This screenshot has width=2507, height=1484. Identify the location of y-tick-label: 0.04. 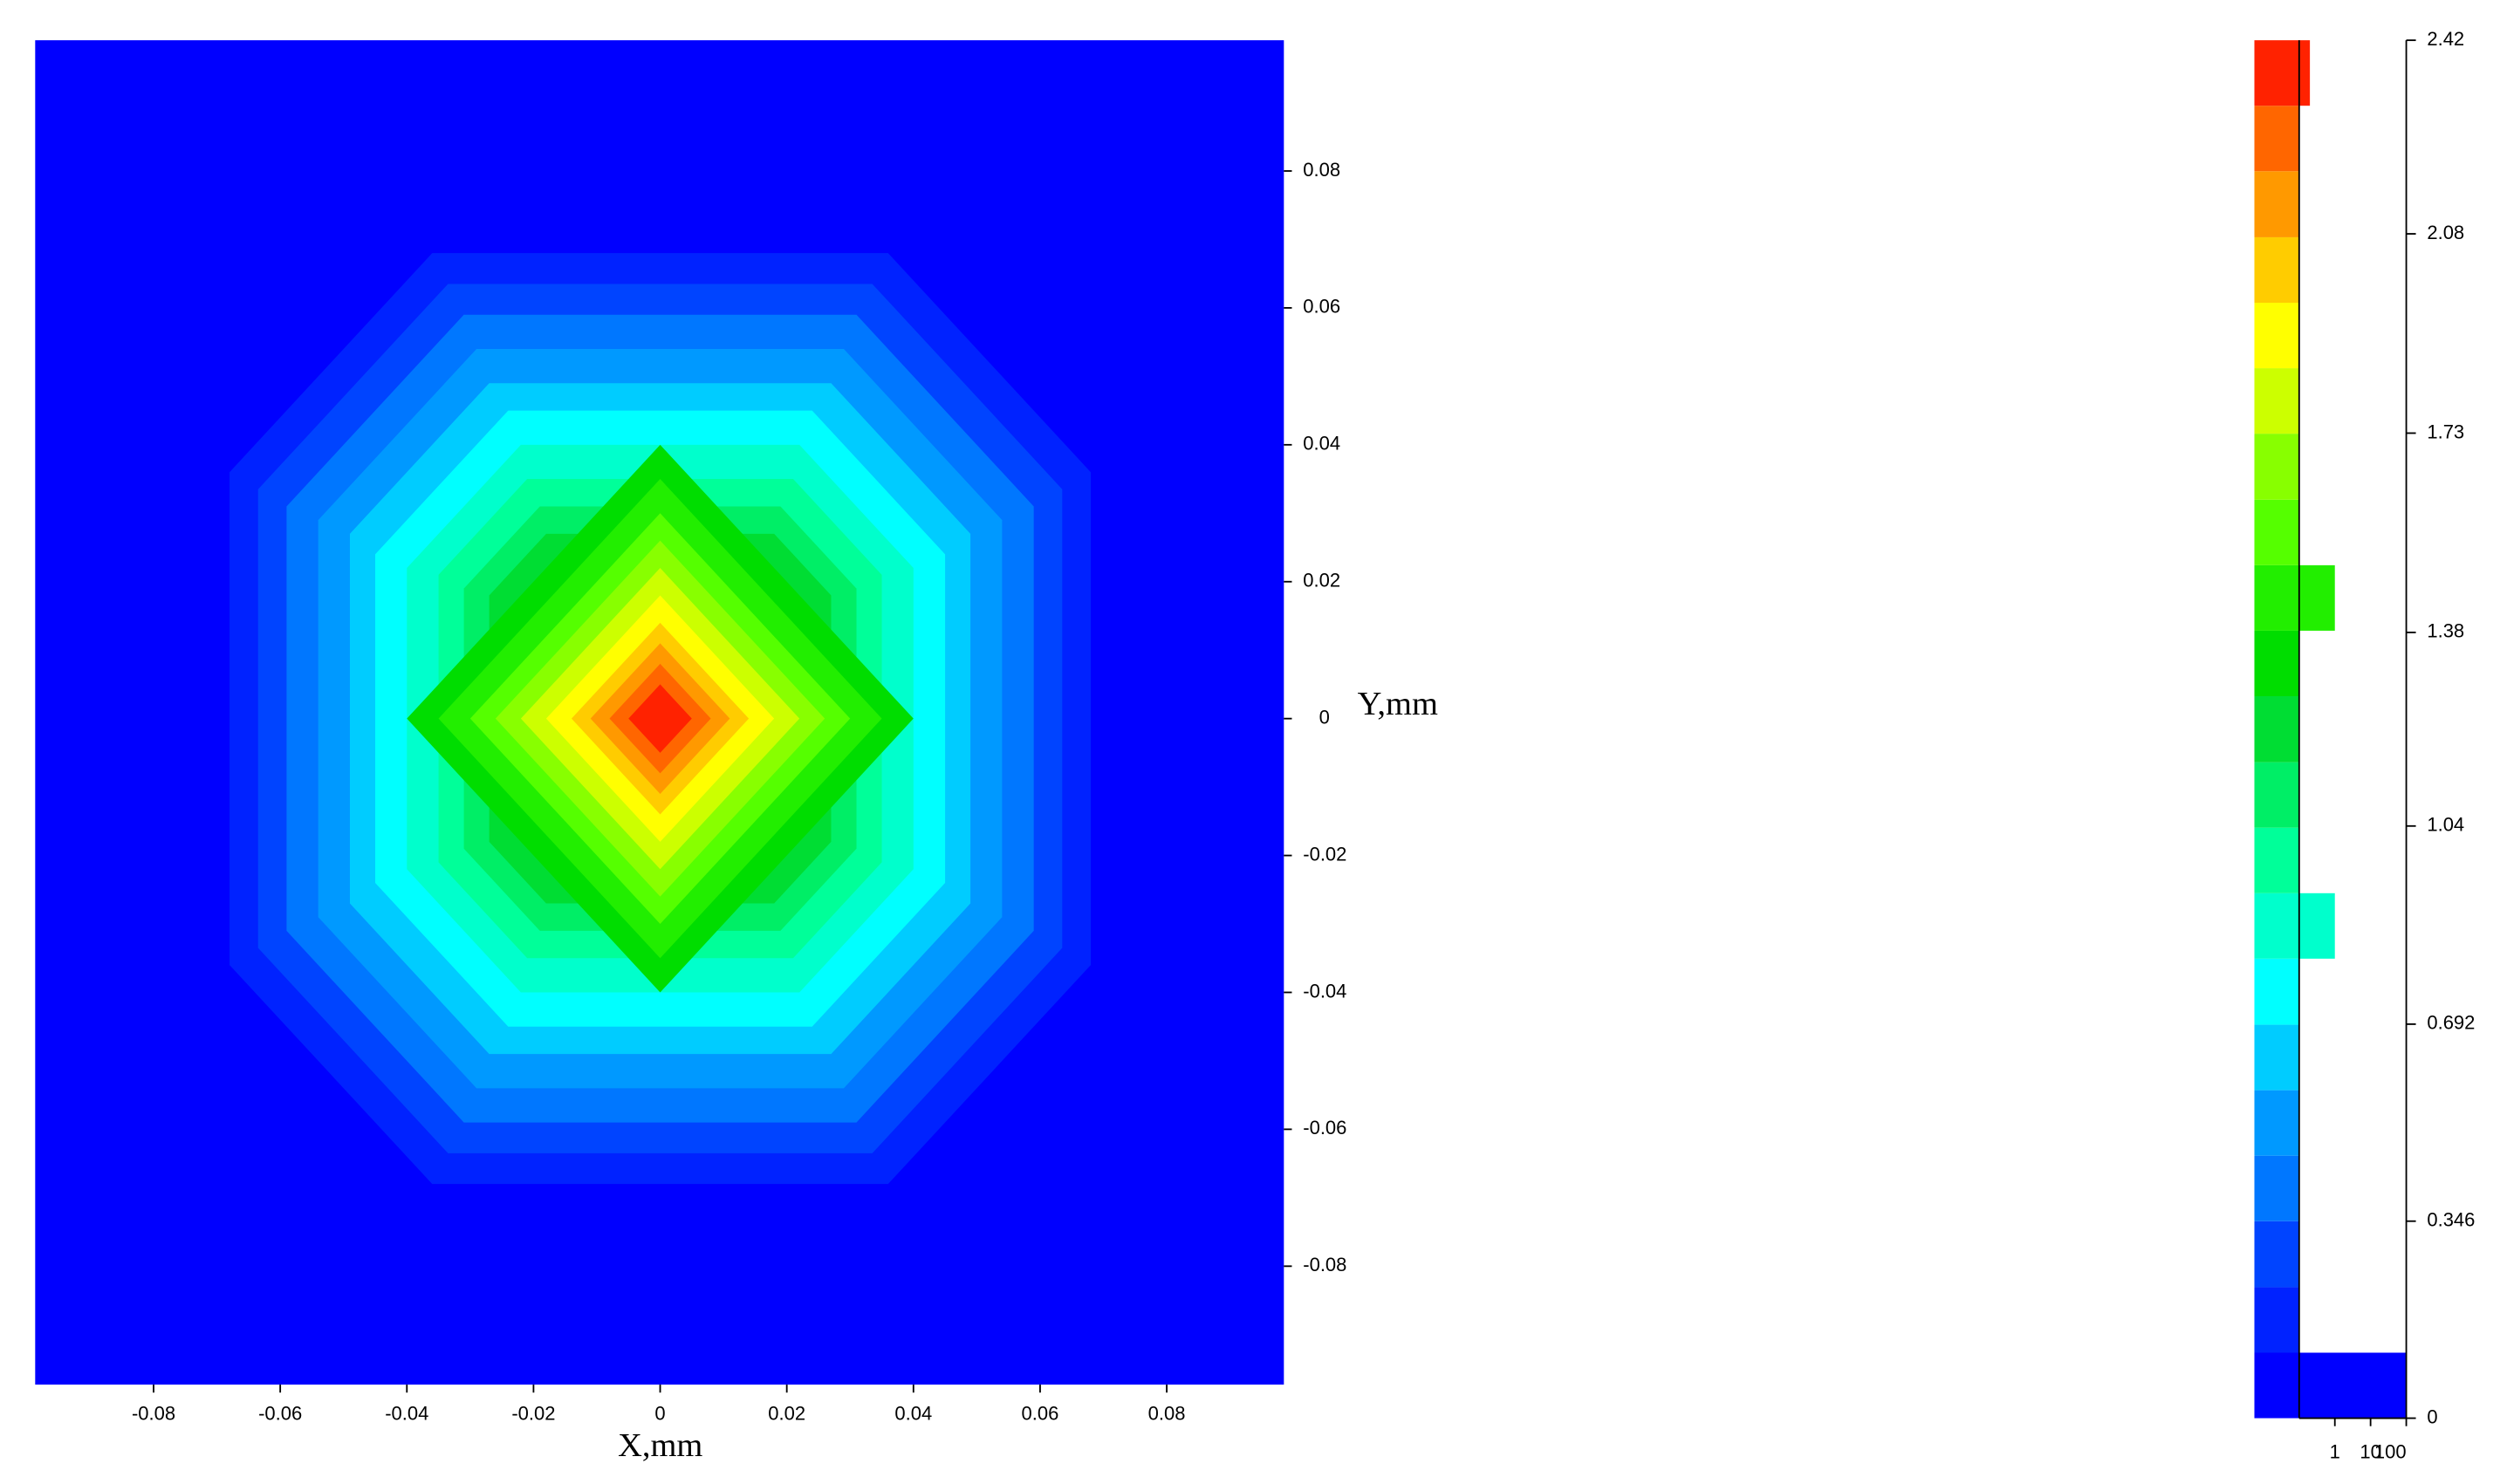
(1321, 444).